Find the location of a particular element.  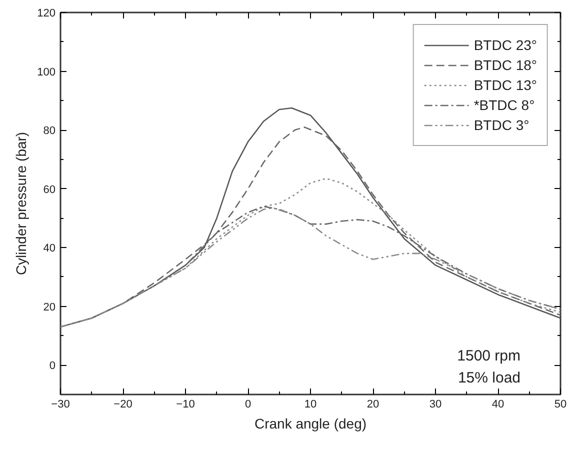

x-tick-label: −10 is located at coordinates (185, 404).